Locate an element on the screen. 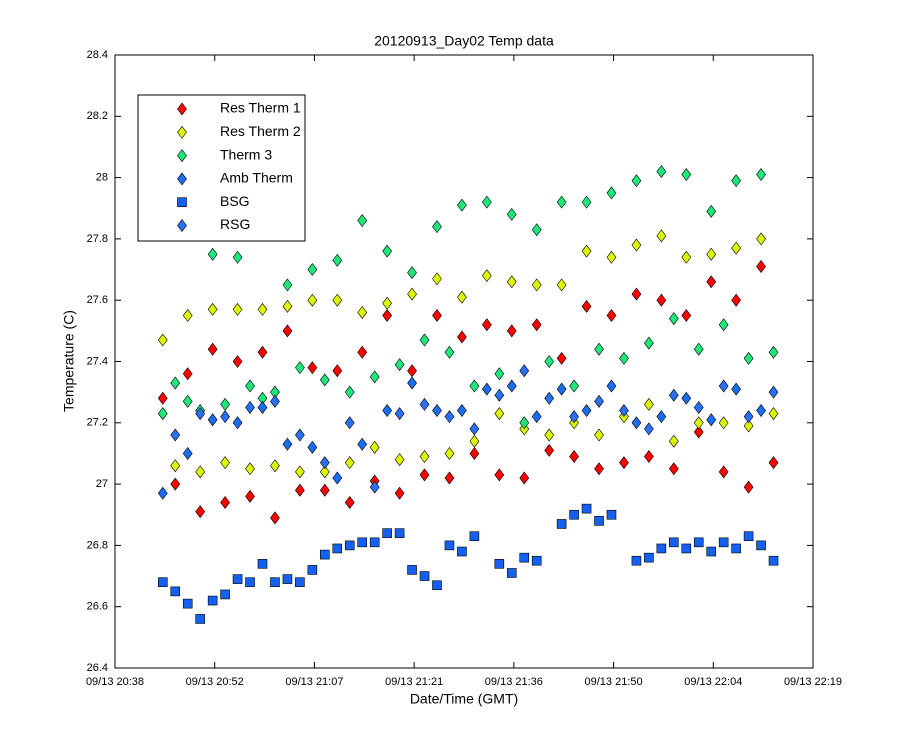  x-tick-label: 09/13 21:21 is located at coordinates (414, 682).